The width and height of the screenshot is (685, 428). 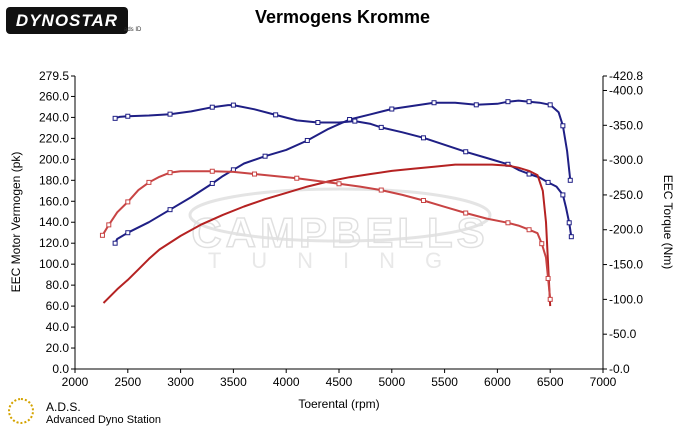 I want to click on y-tick-label: 220.0, so click(x=54, y=138).